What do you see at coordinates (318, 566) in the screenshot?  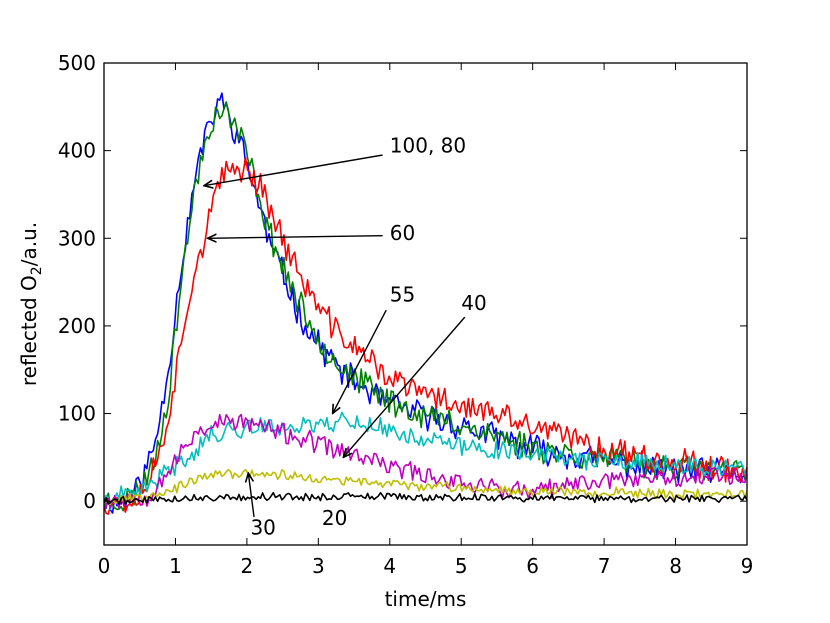 I see `x-tick-label: 3` at bounding box center [318, 566].